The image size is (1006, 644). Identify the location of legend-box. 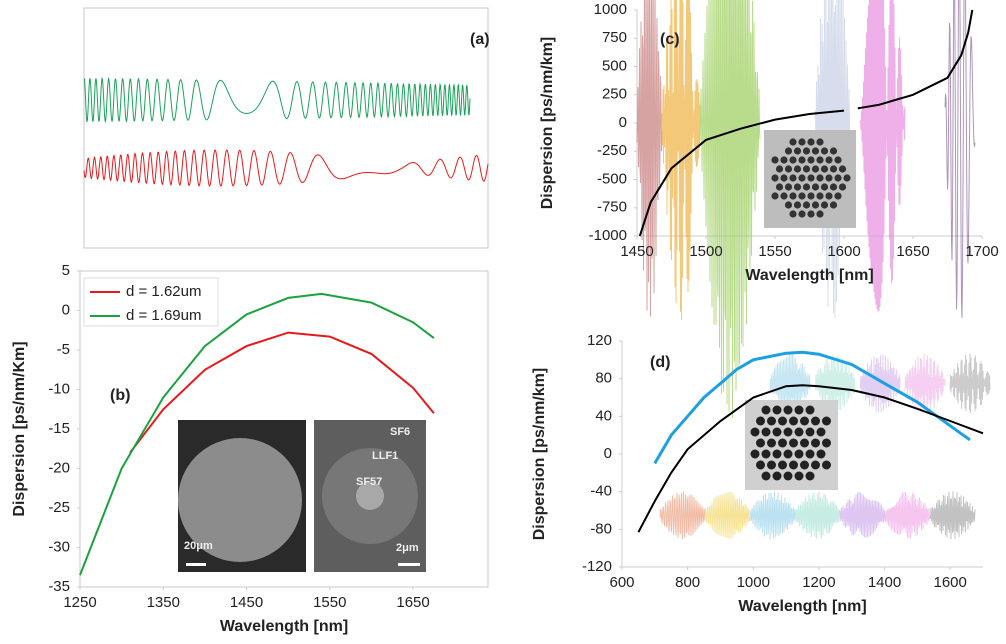
(151, 302).